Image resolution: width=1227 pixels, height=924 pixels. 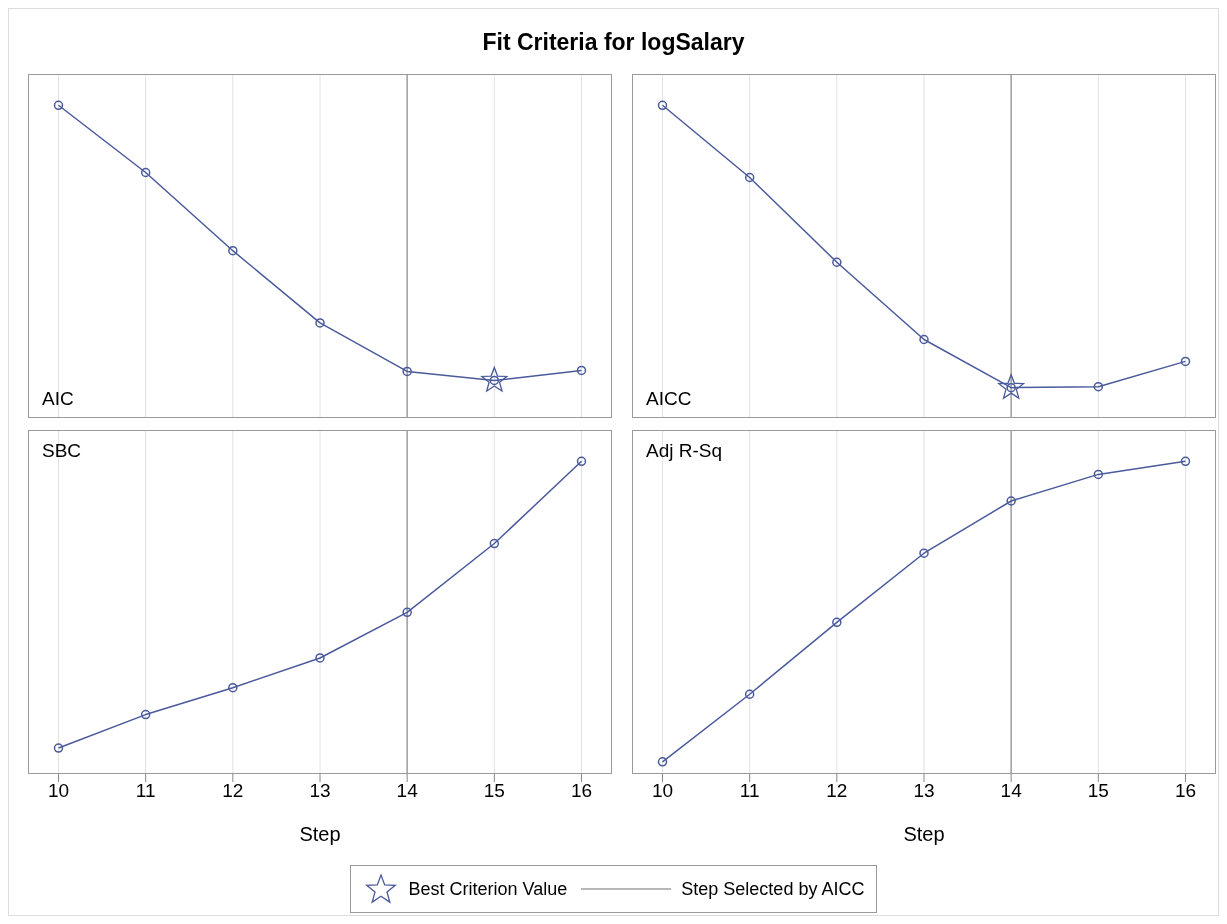 What do you see at coordinates (613, 42) in the screenshot?
I see `chart-title: Fit Criteria for logSalary` at bounding box center [613, 42].